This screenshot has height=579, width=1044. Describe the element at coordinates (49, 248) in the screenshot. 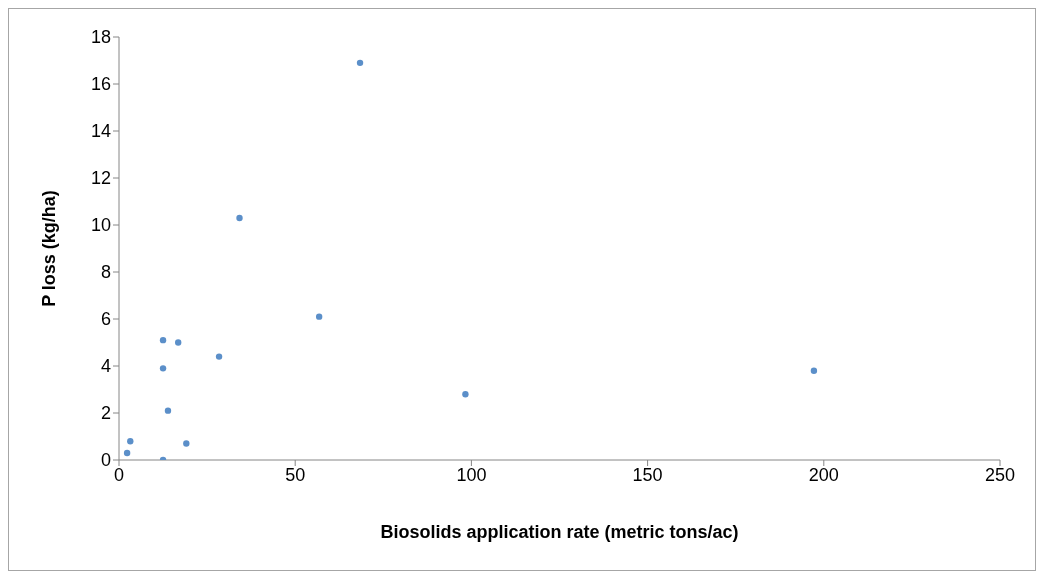

I see `y-axis-title: P loss (kg/ha)` at that location.